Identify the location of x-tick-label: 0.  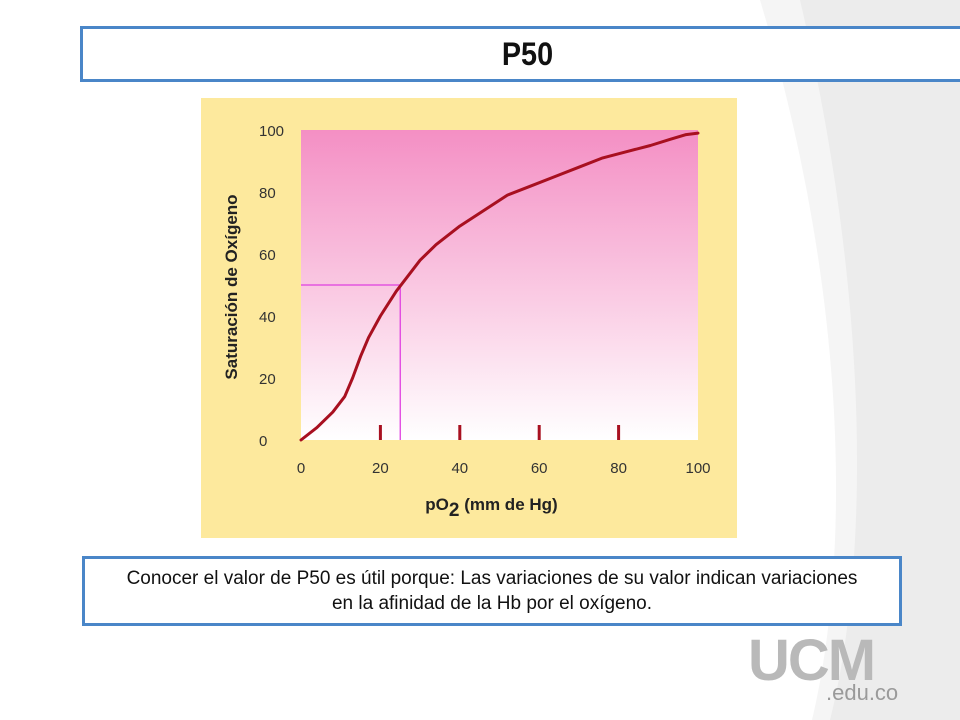
(301, 468).